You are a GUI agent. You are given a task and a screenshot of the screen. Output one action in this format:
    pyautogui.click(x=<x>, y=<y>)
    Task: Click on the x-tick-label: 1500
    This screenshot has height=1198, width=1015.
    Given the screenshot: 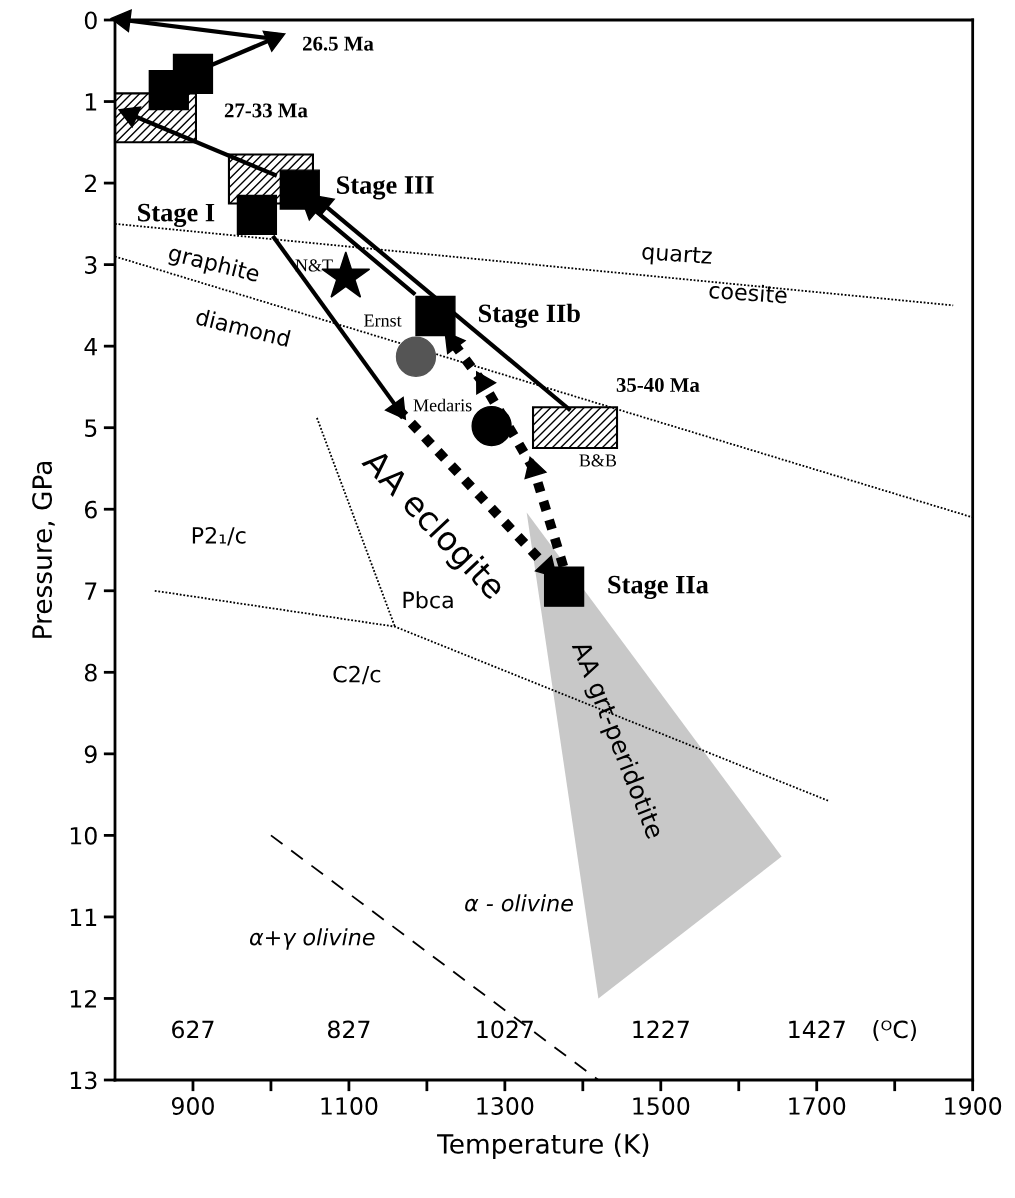 What is the action you would take?
    pyautogui.click(x=661, y=1106)
    